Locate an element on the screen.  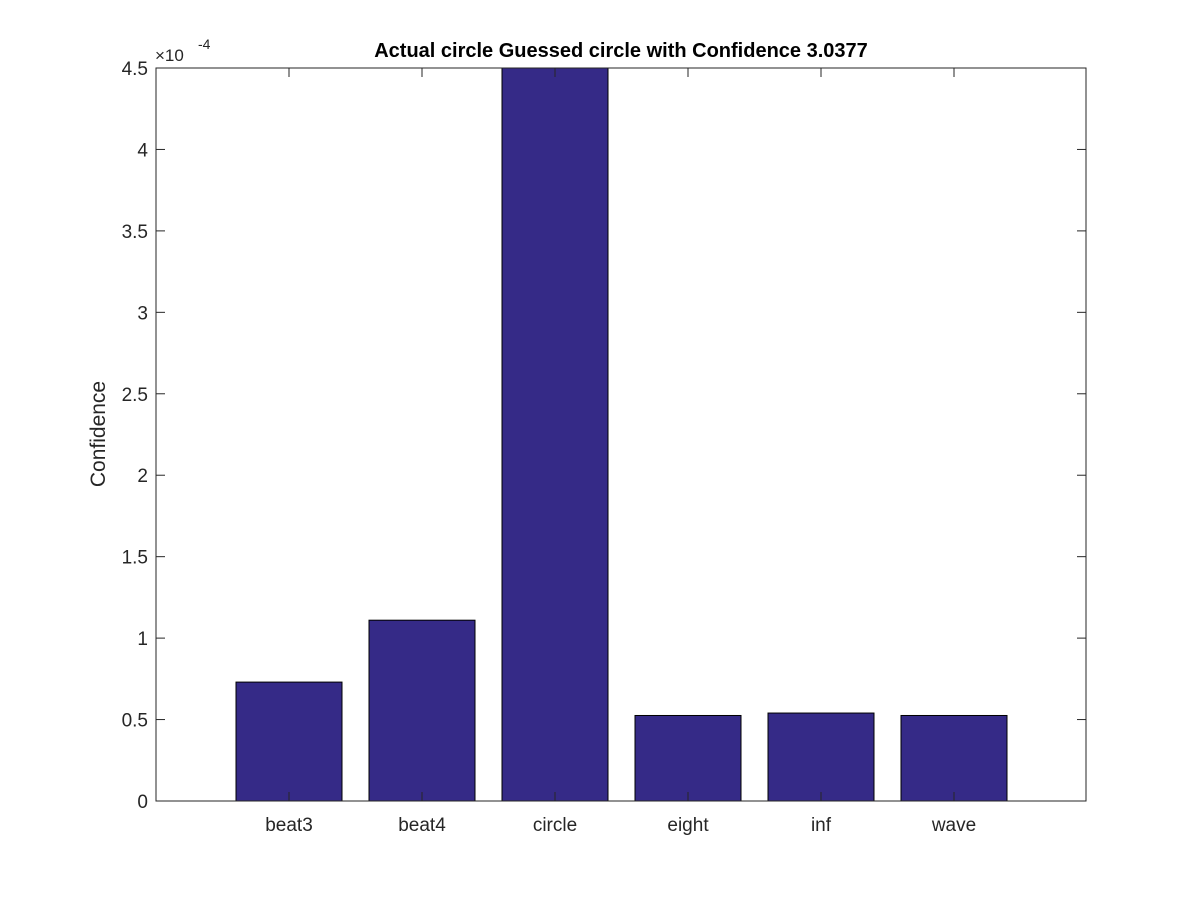
y-tick-label: 0.5 is located at coordinates (135, 721).